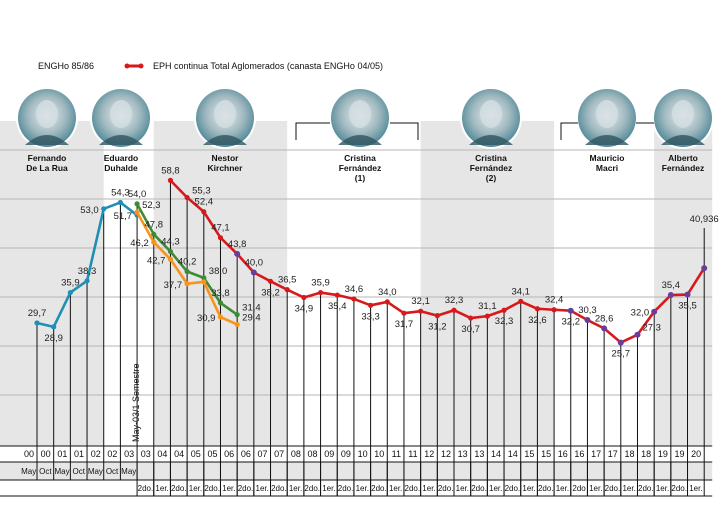 The image size is (727, 529). I want to click on data-label: 31,7, so click(404, 324).